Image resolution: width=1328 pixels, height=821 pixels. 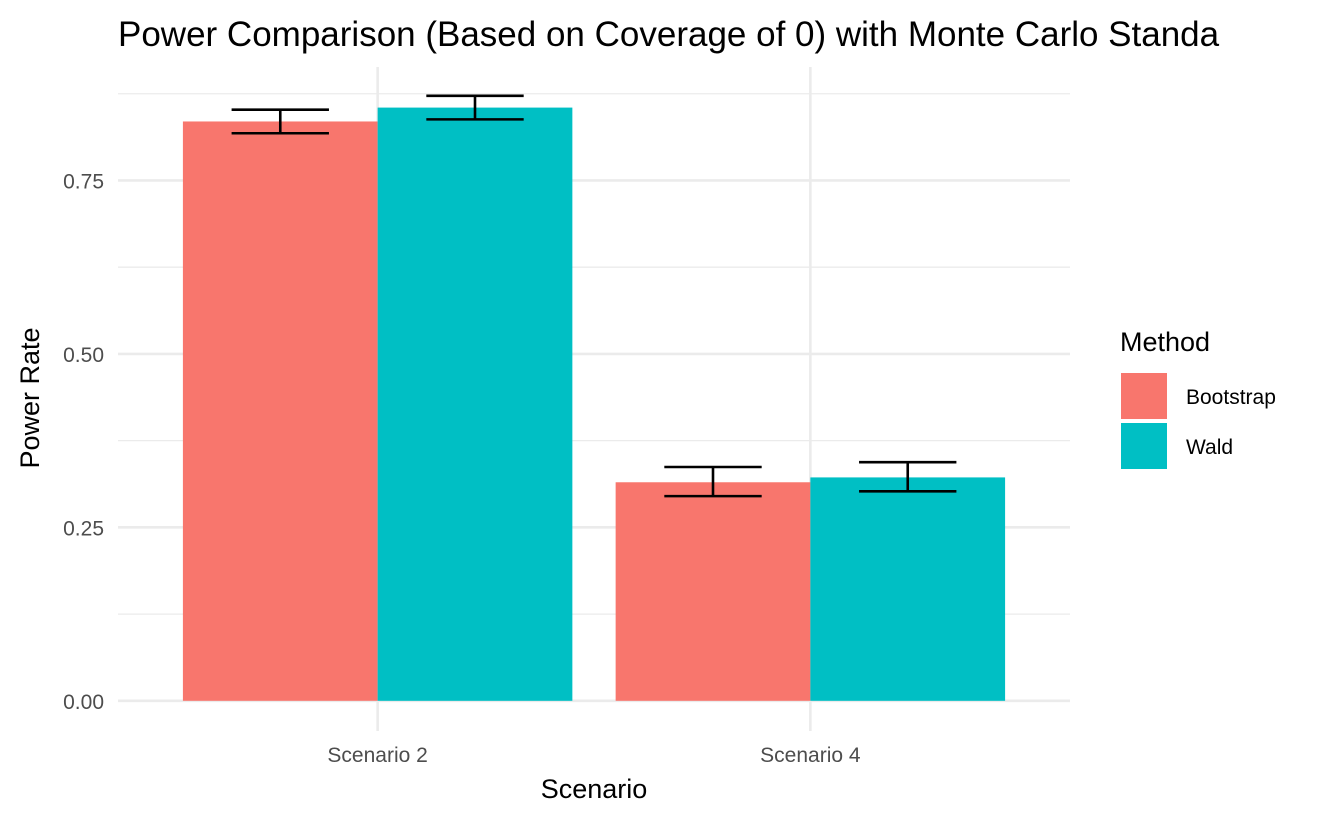 I want to click on y-tick-label: 0.50, so click(x=83, y=355).